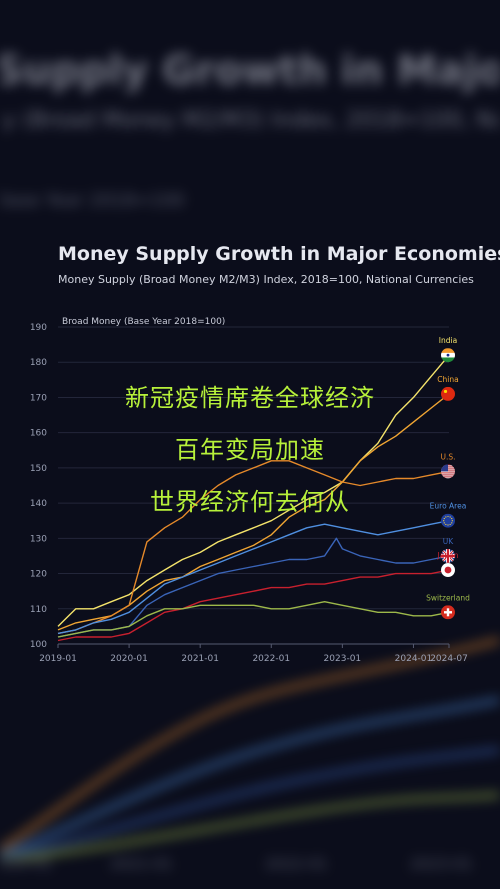 This screenshot has width=500, height=889. What do you see at coordinates (448, 520) in the screenshot?
I see `euro-area-flag-icon` at bounding box center [448, 520].